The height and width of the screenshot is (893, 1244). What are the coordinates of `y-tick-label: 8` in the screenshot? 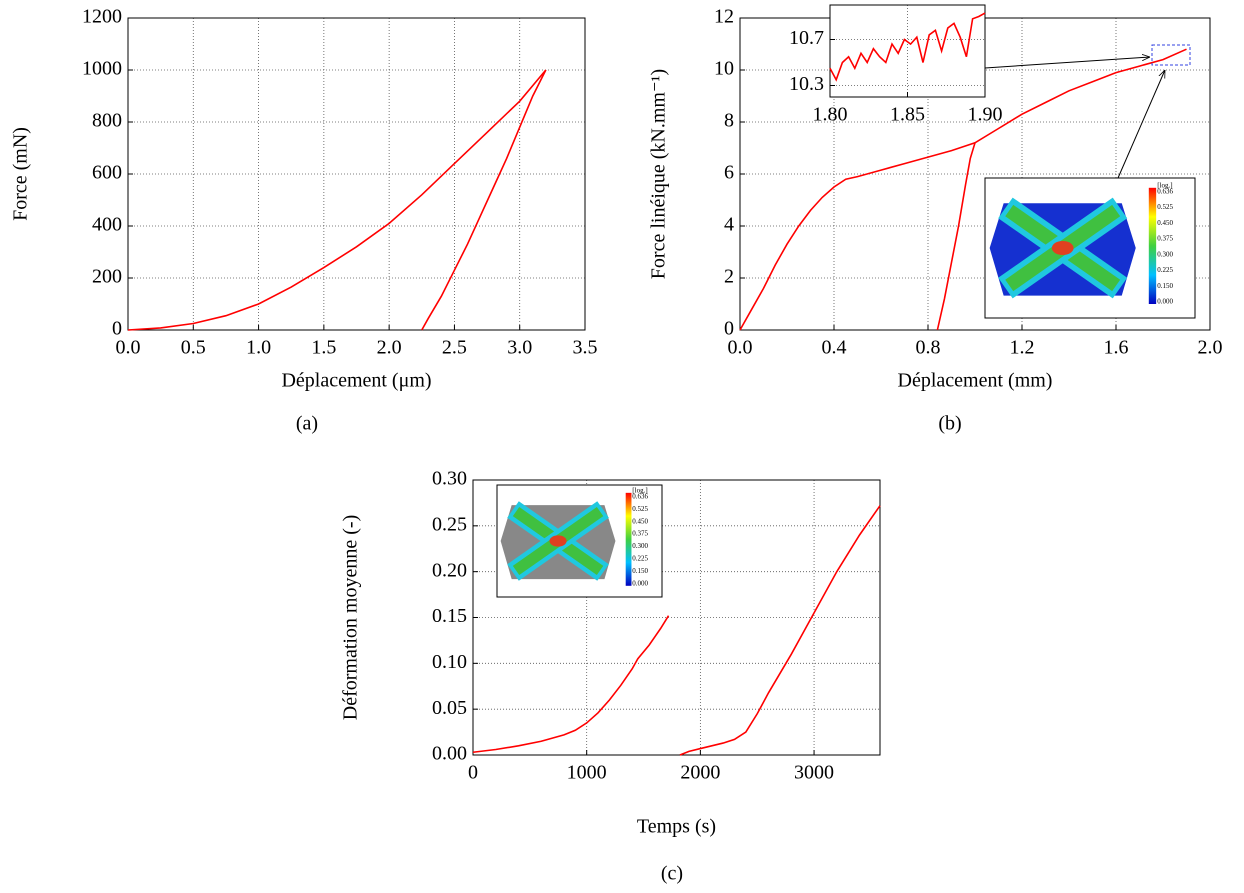 It's located at (729, 121).